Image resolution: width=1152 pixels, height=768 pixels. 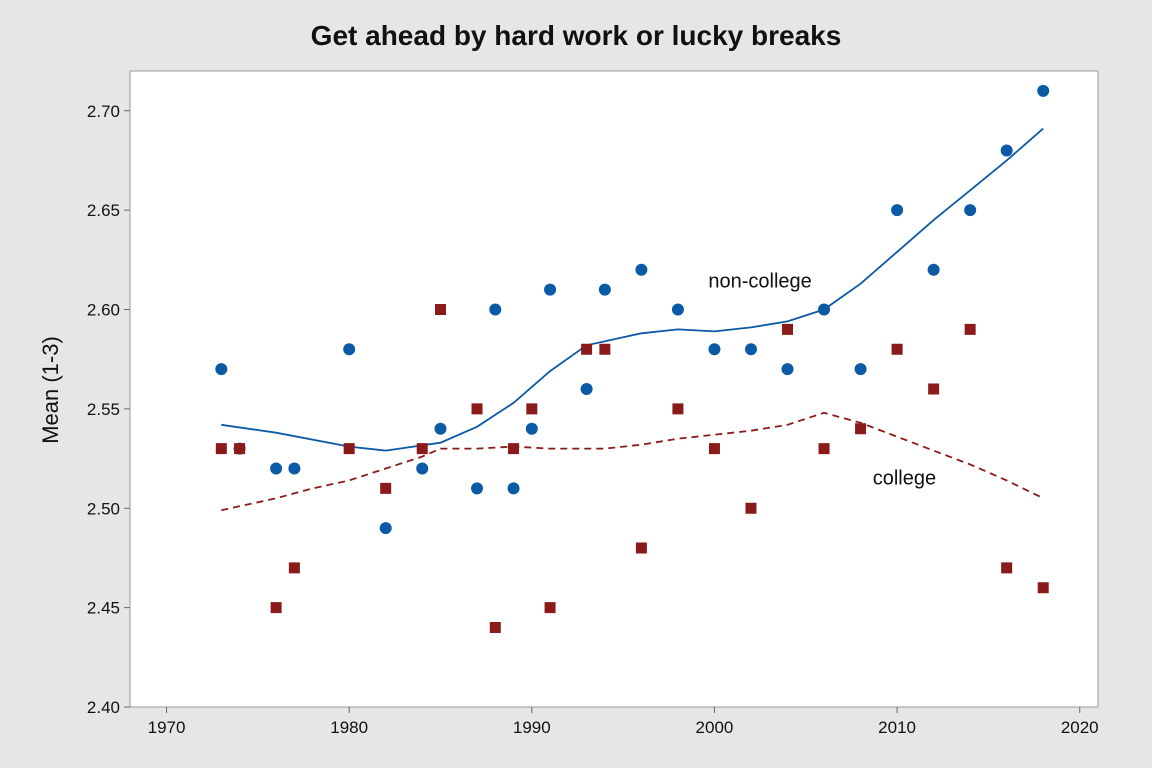 What do you see at coordinates (349, 727) in the screenshot?
I see `x-tick-label: 1980` at bounding box center [349, 727].